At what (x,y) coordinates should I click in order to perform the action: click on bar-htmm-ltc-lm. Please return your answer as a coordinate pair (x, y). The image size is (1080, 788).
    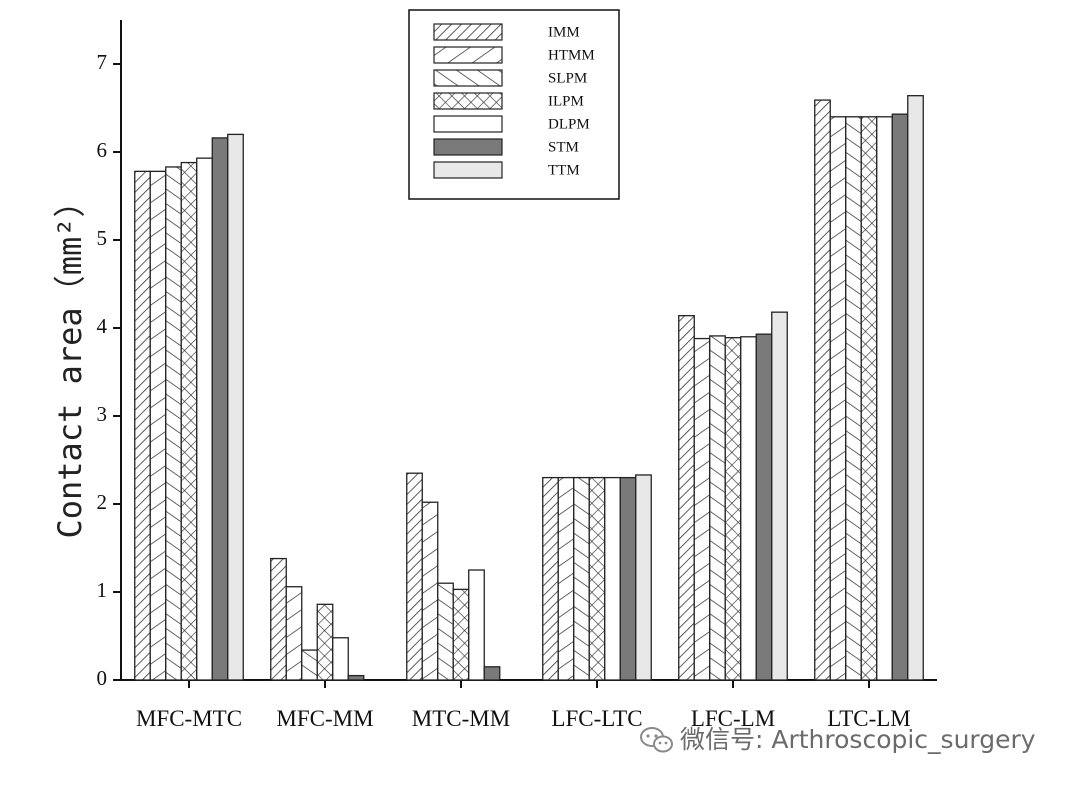
    Looking at the image, I should click on (838, 398).